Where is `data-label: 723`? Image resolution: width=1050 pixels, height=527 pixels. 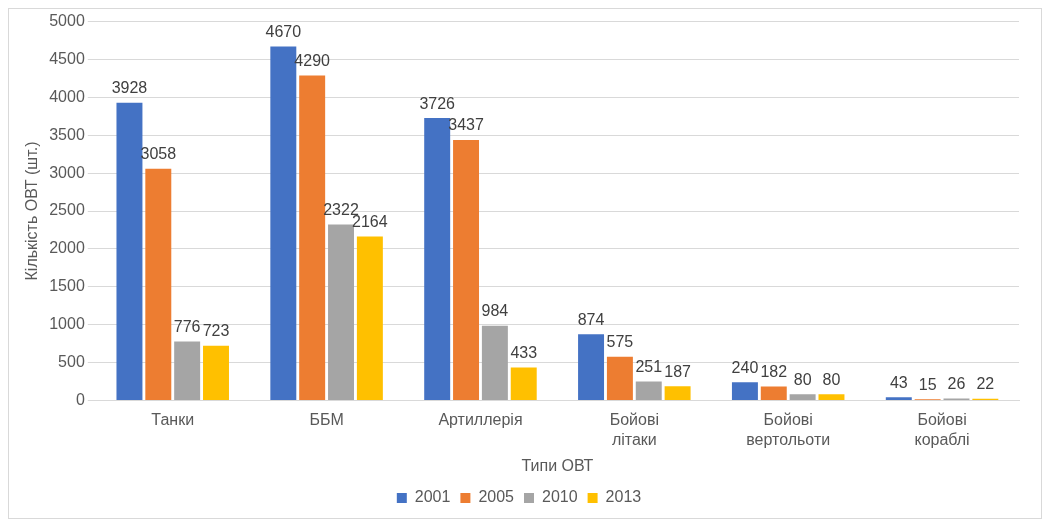 data-label: 723 is located at coordinates (216, 331).